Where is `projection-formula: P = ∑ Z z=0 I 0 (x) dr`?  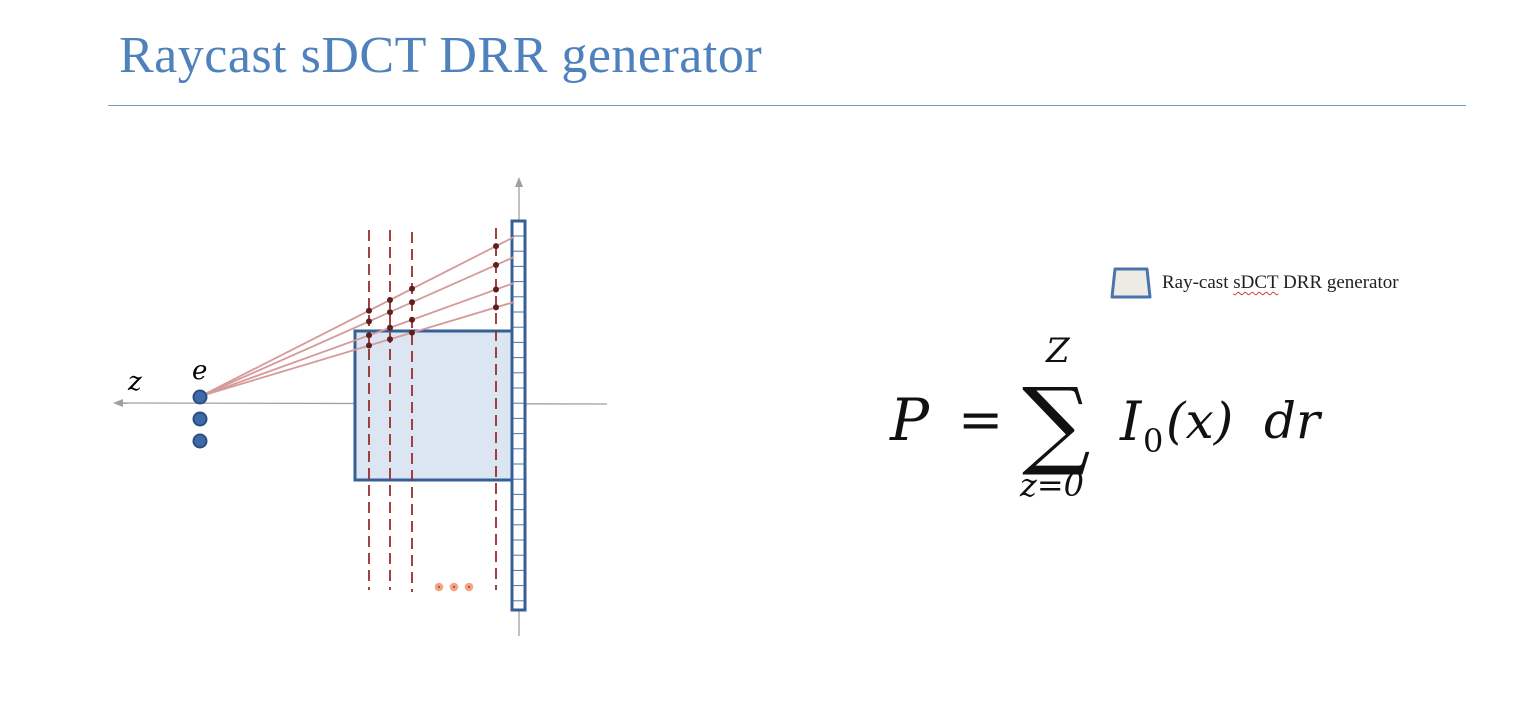
projection-formula: P = ∑ Z z=0 I 0 (x) dr is located at coordinates (1106, 417).